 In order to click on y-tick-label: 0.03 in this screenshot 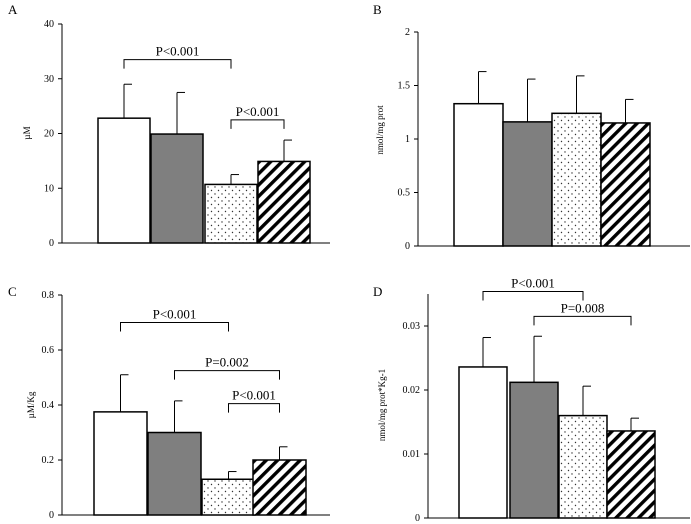, I will do `click(412, 326)`.